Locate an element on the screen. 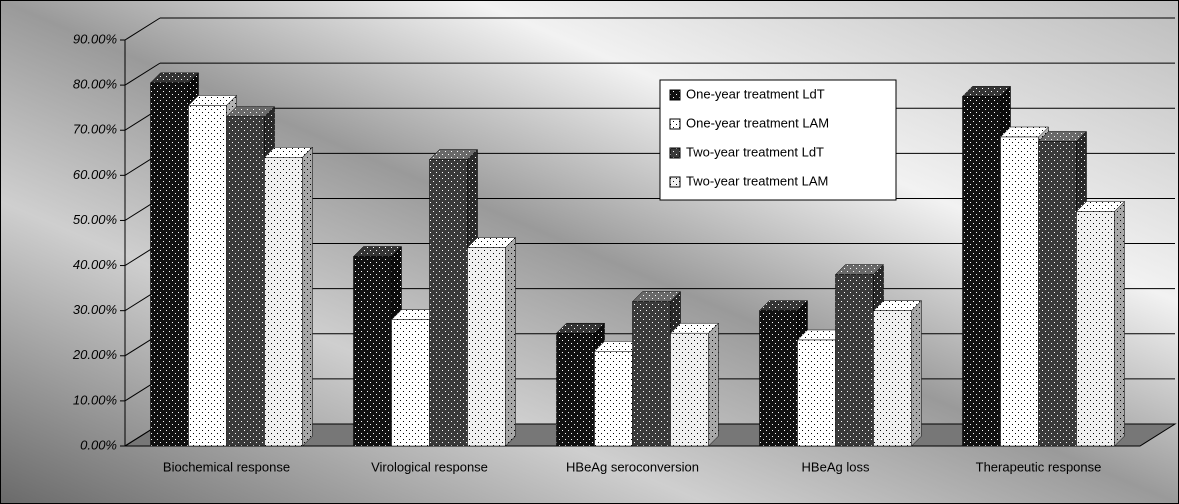  y-tick-label: 70.00% is located at coordinates (95, 129).